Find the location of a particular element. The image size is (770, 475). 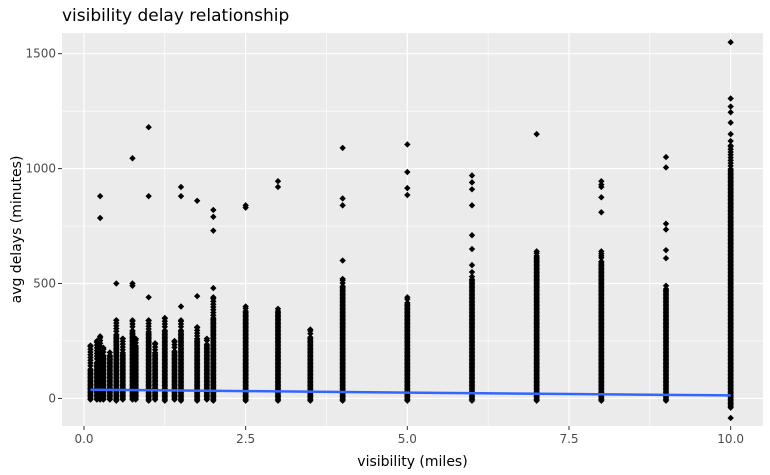

trend-line is located at coordinates (410, 392).